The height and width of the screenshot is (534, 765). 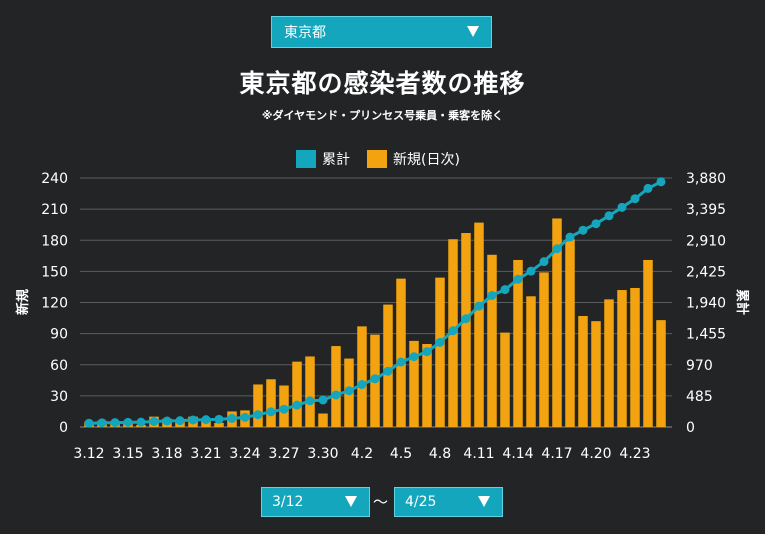 What do you see at coordinates (59, 397) in the screenshot?
I see `left-tick-label: 30` at bounding box center [59, 397].